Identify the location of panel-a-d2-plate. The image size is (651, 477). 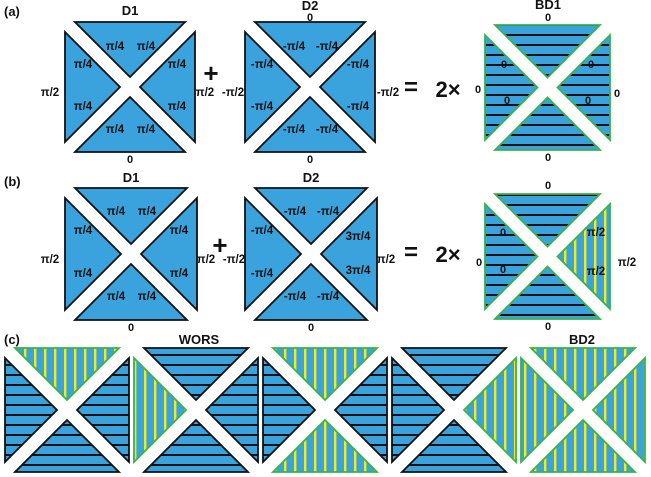
(310, 87).